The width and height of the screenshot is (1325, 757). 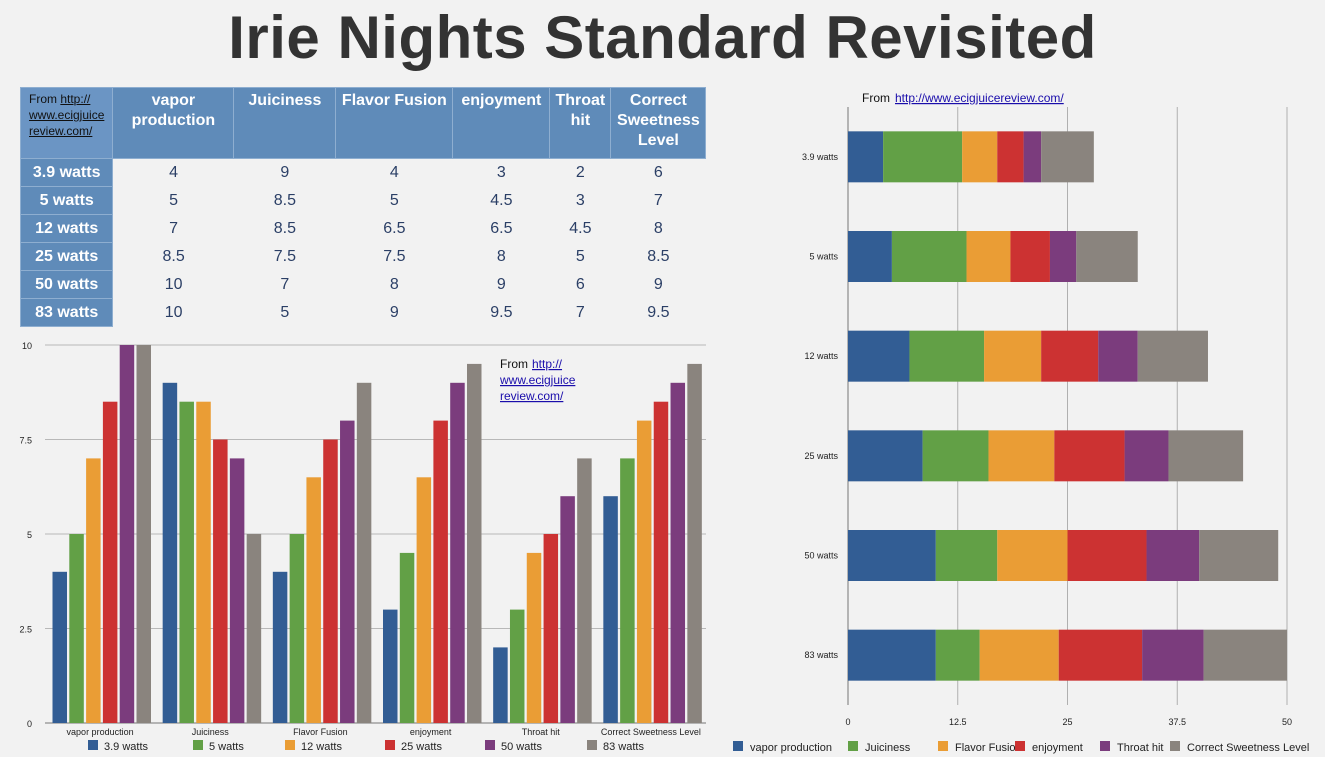 I want to click on bar-enjoyment-5-watts, so click(x=407, y=637).